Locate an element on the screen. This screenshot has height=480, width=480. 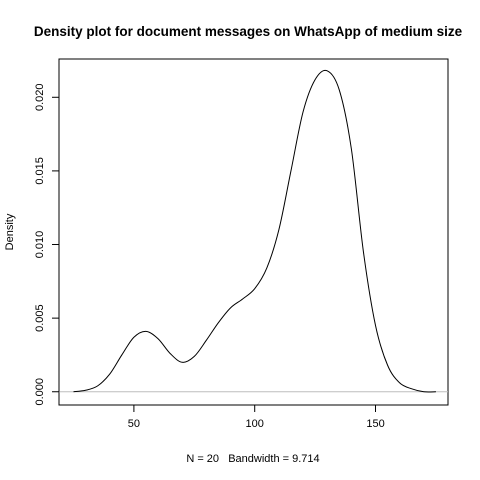
x-tick-label: 150 is located at coordinates (375, 424).